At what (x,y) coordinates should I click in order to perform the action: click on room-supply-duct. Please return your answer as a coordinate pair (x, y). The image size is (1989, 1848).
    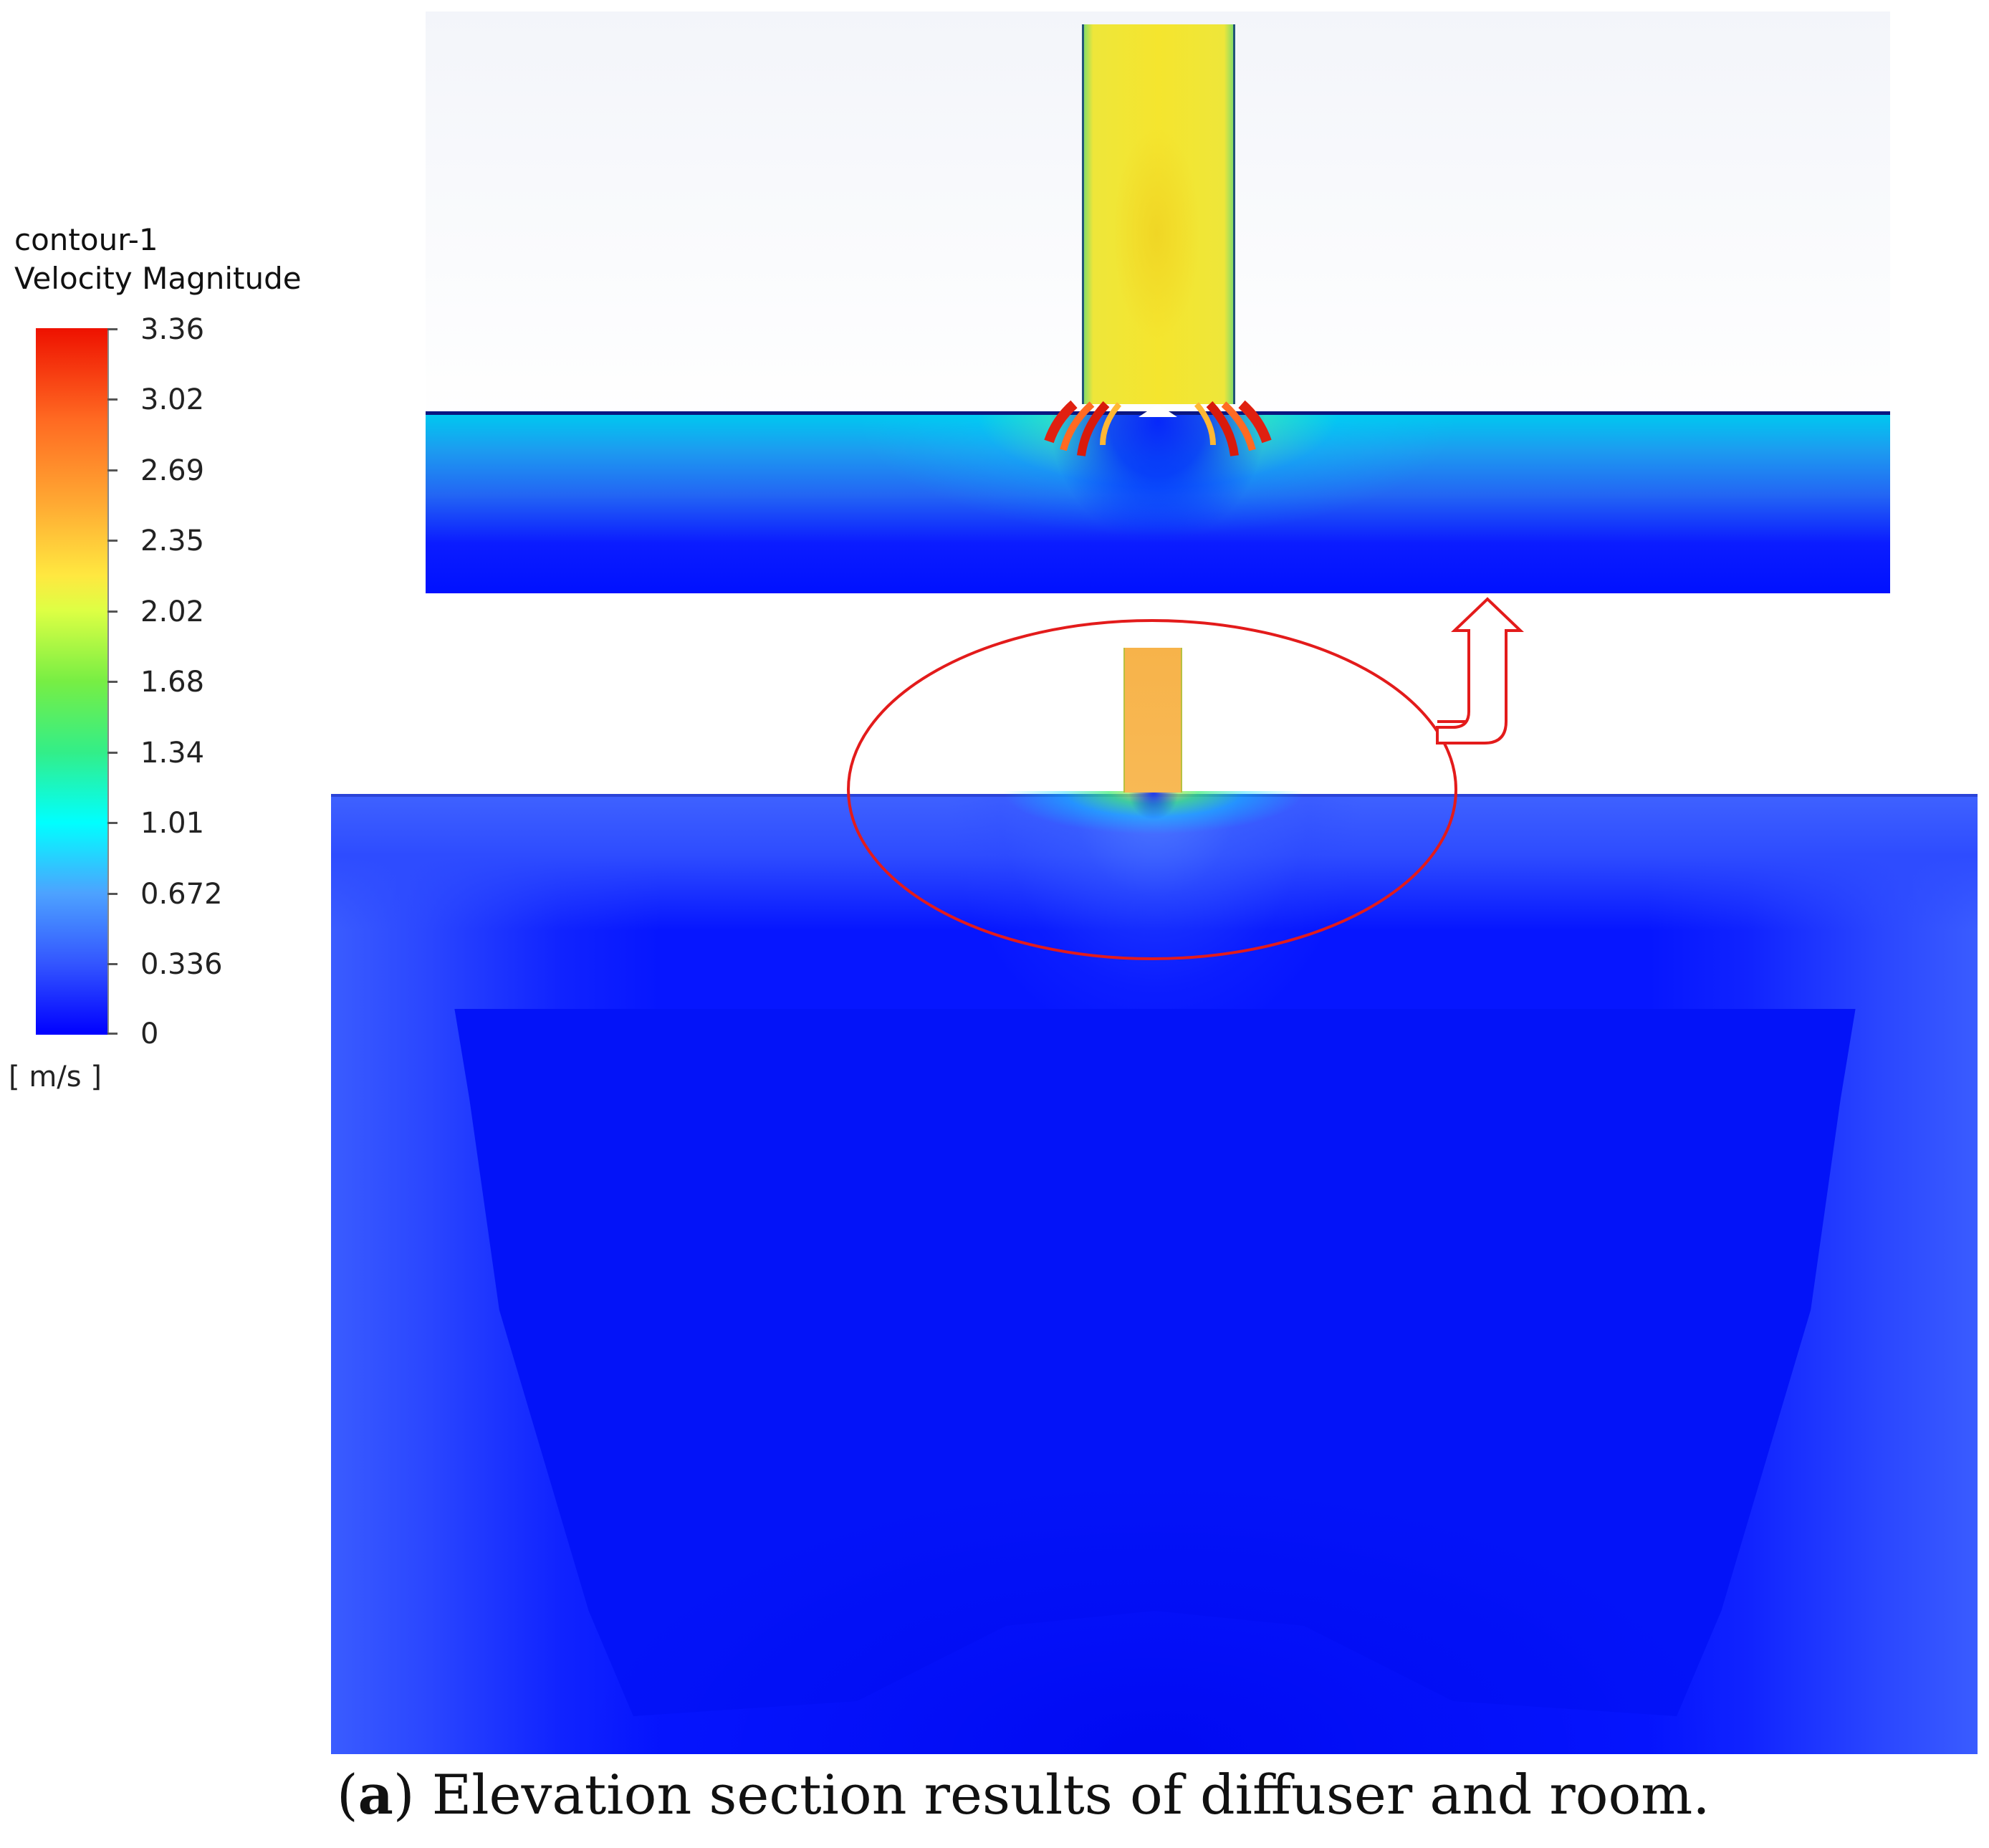
    Looking at the image, I should click on (1152, 720).